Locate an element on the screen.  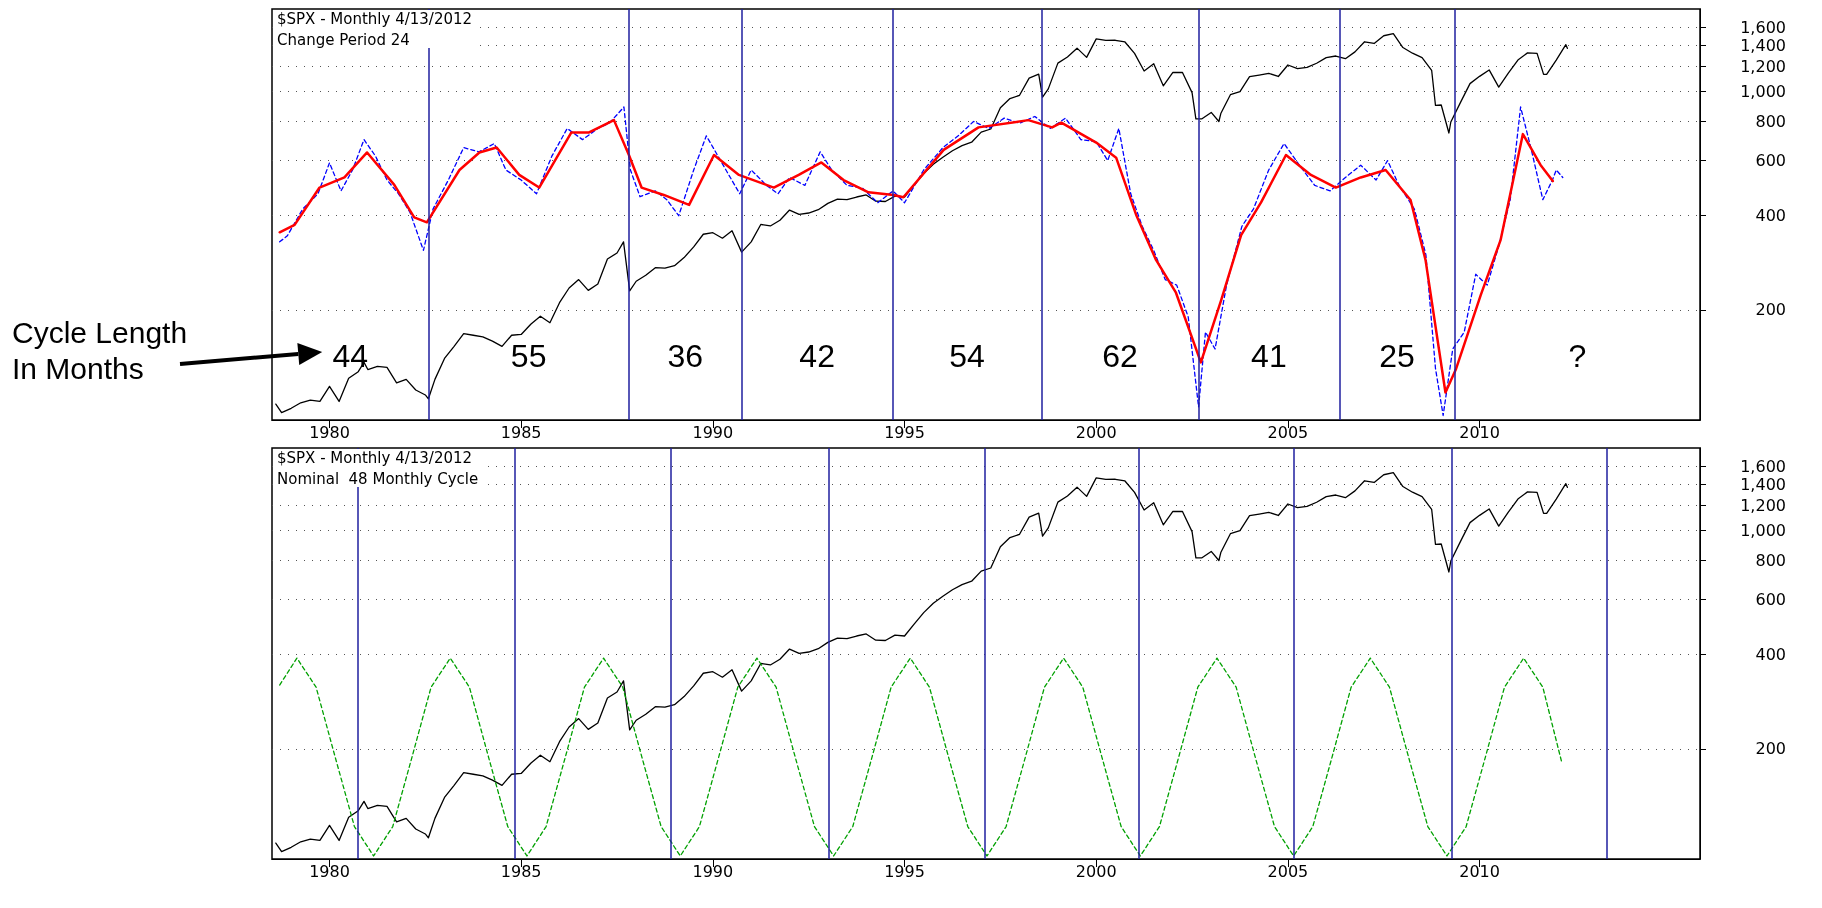
text: Nominal 48 Monthly Cycle is located at coordinates (378, 478).